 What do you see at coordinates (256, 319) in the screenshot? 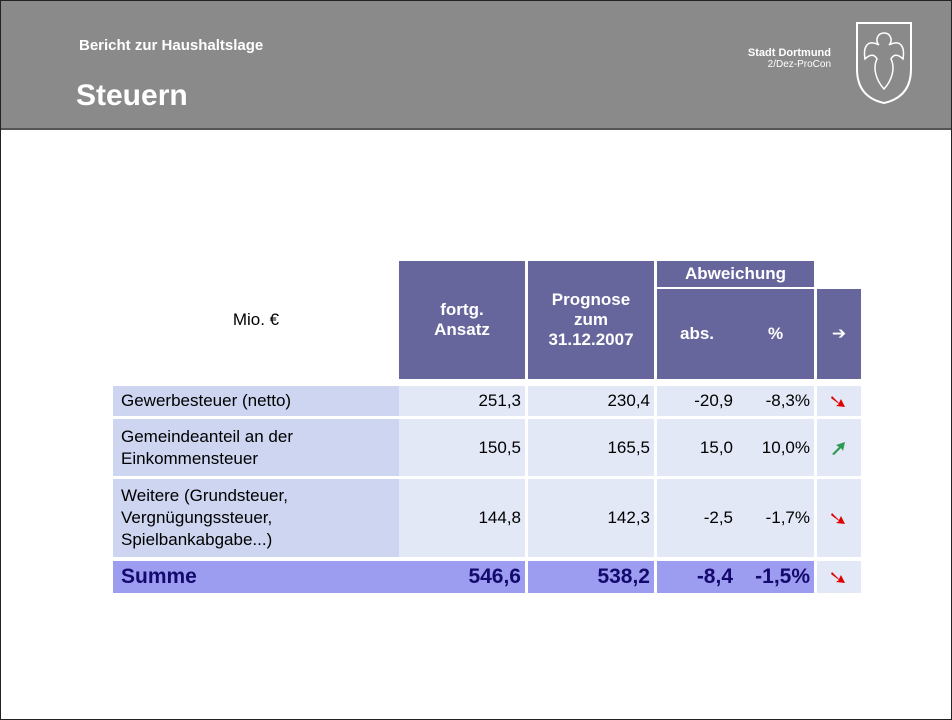
I see `unit-label: Mio. €` at bounding box center [256, 319].